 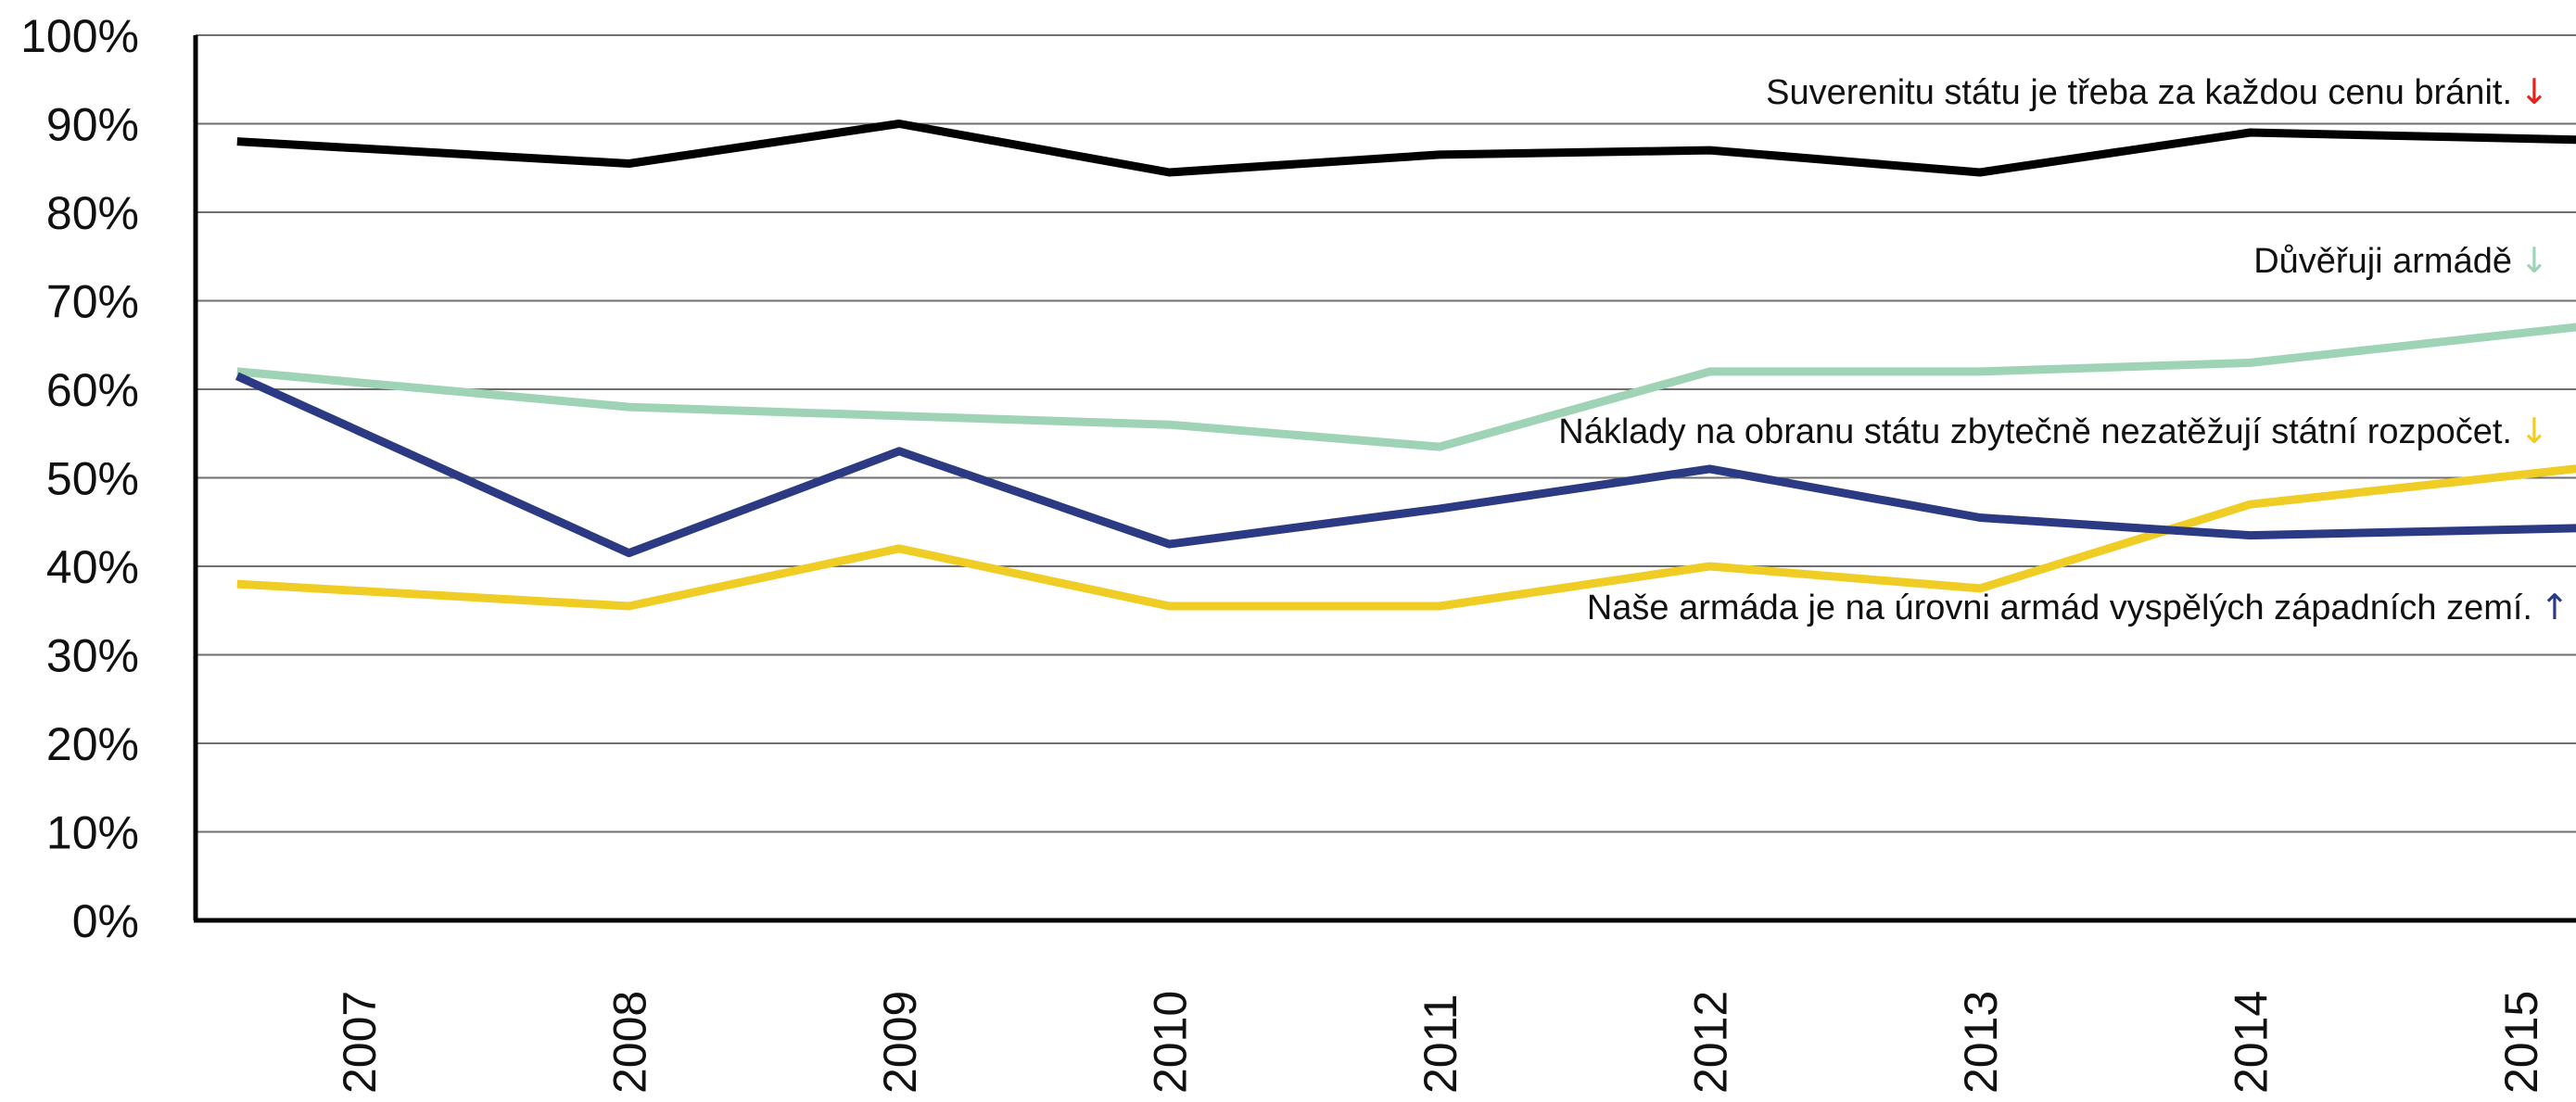 I want to click on y-tick: 10%, so click(x=93, y=833).